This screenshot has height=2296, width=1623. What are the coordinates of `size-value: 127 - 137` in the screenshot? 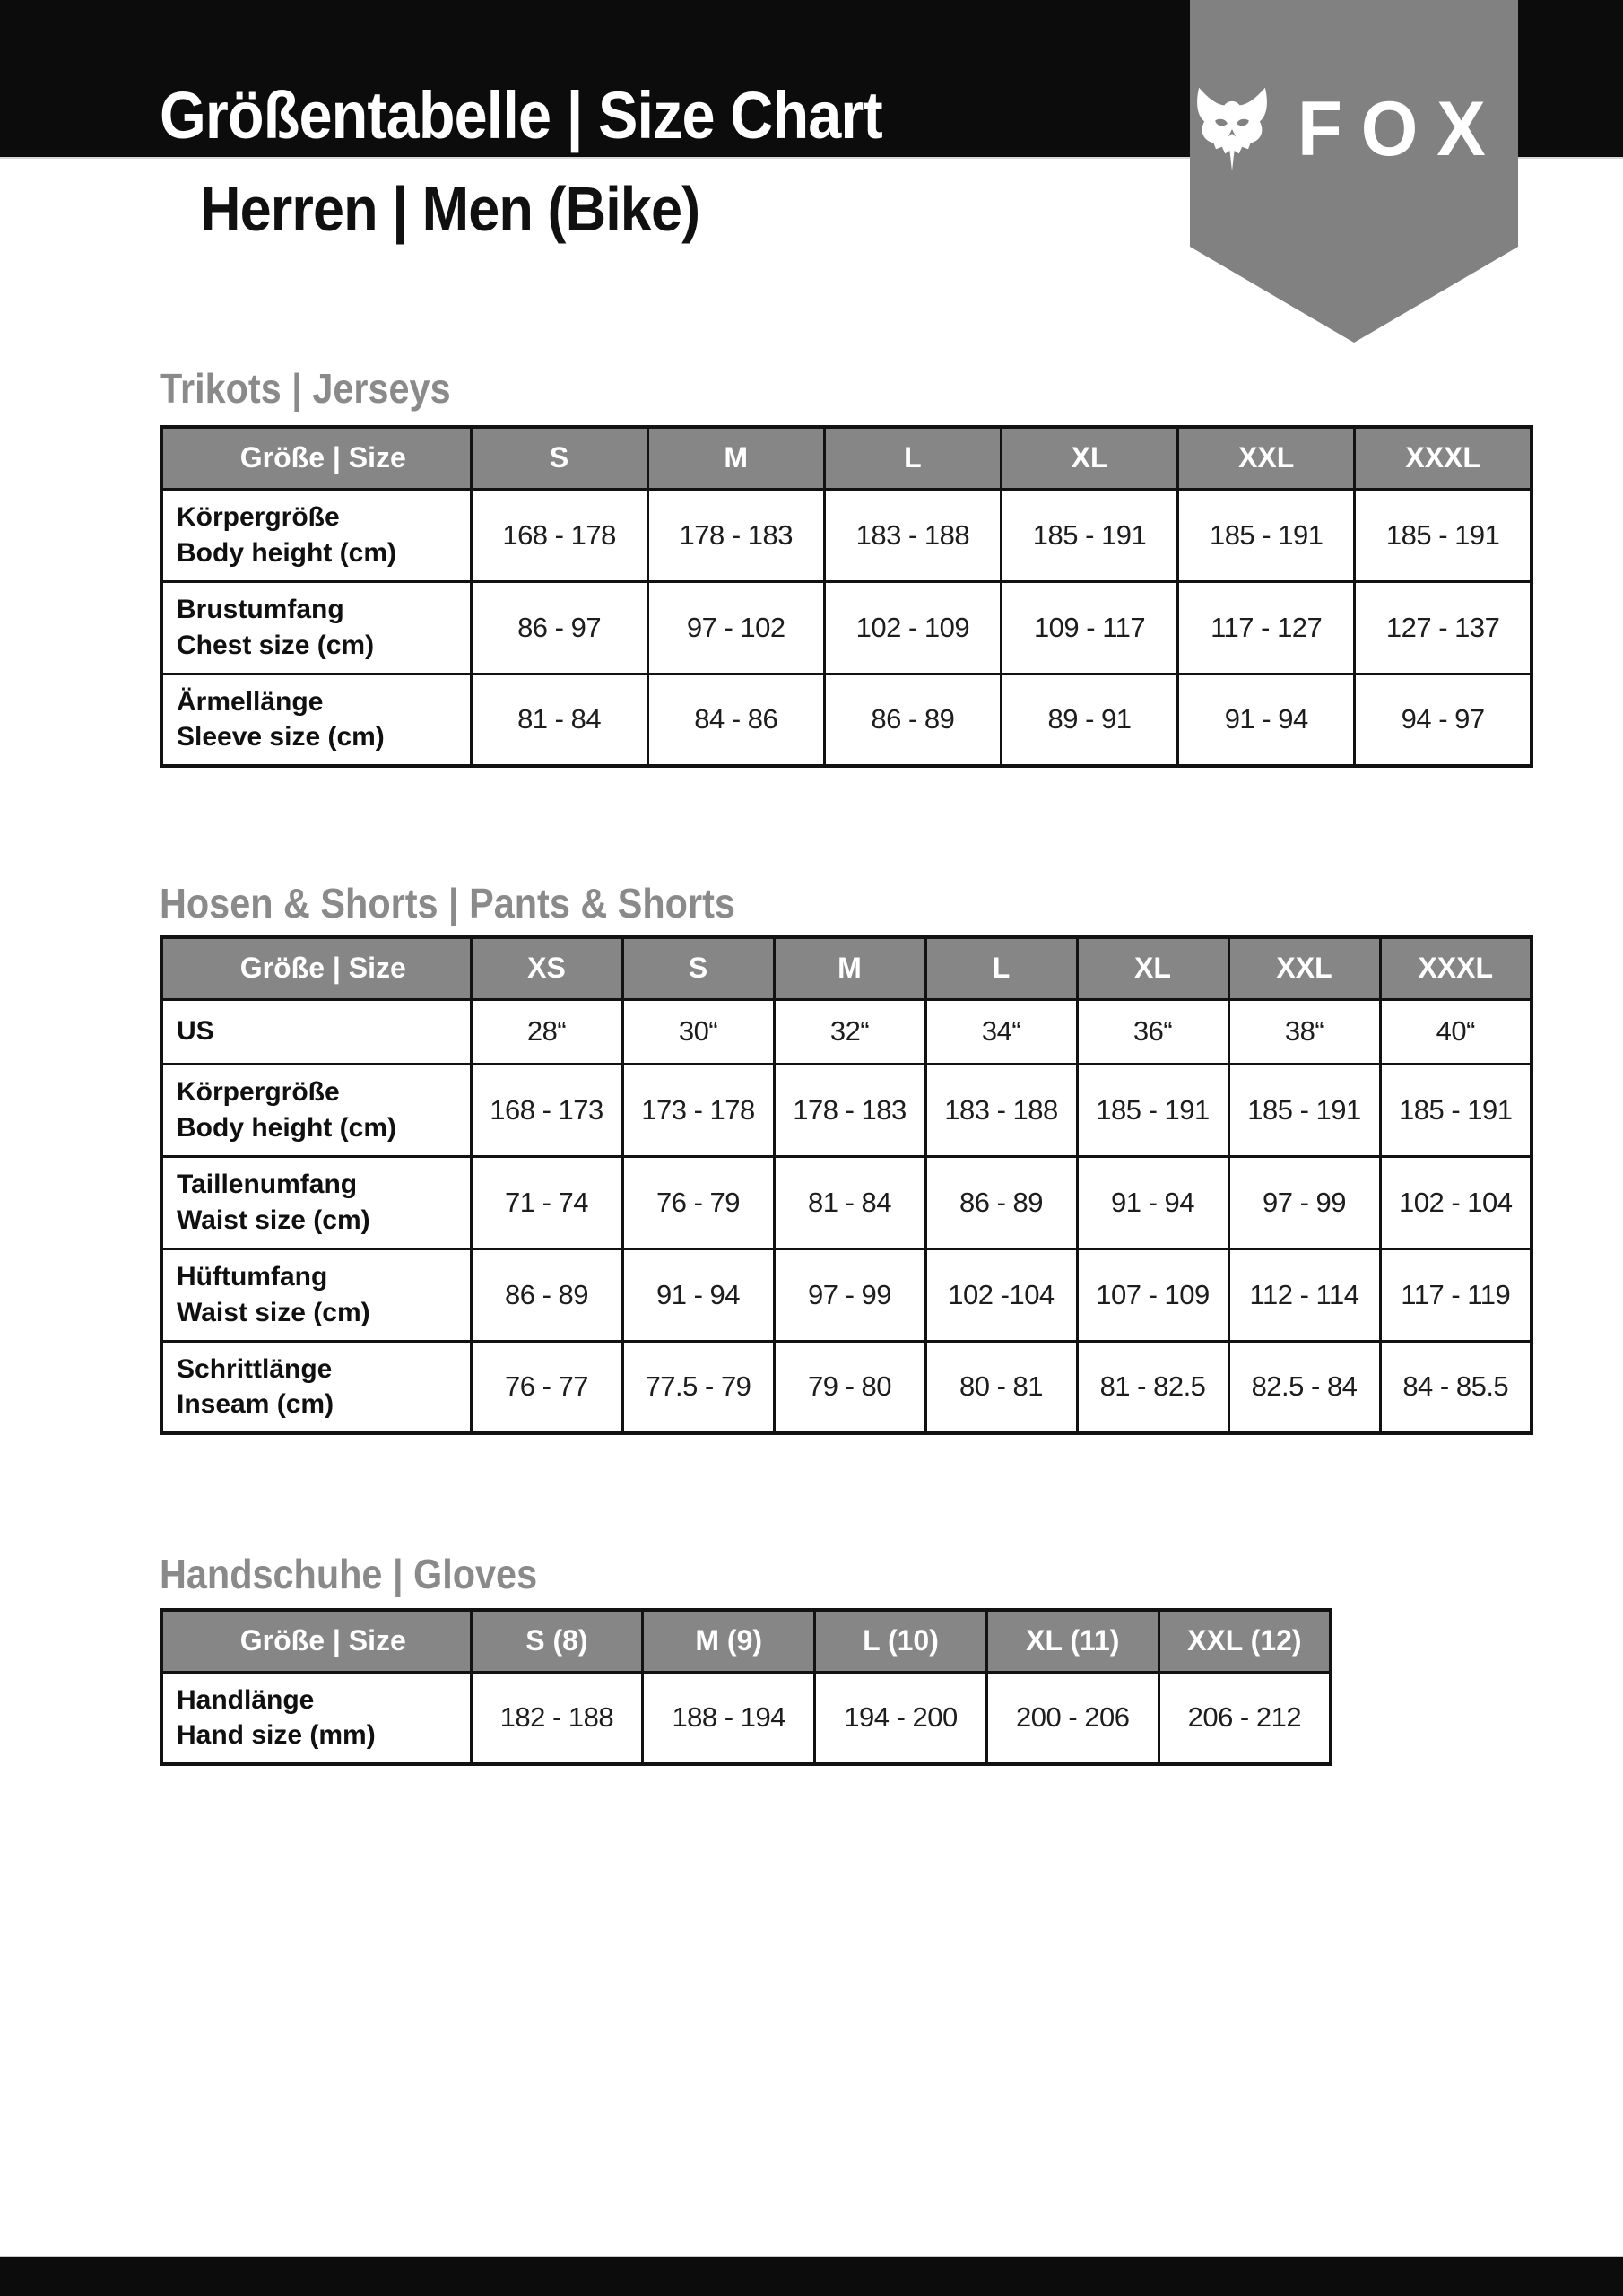 It's located at (1443, 627).